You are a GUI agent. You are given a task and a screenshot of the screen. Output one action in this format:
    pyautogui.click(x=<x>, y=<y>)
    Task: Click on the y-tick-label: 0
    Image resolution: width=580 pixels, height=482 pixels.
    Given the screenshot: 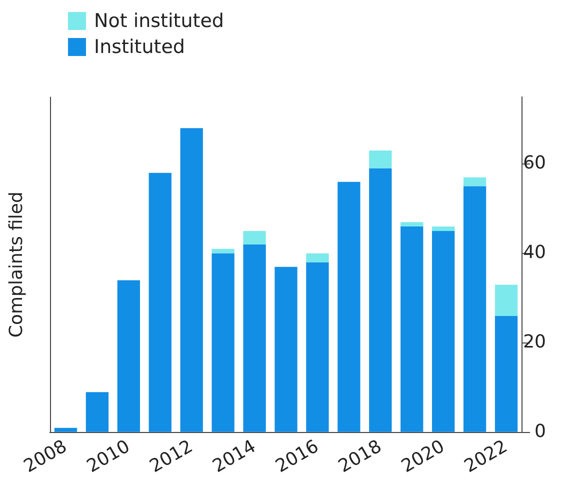 What is the action you would take?
    pyautogui.click(x=540, y=431)
    